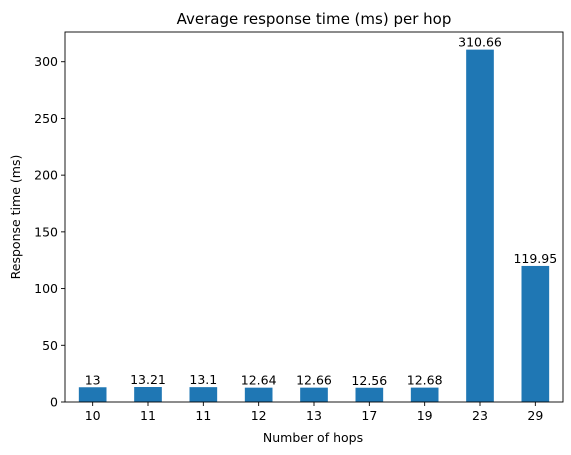  Describe the element at coordinates (259, 415) in the screenshot. I see `x-tick-label: 12` at that location.